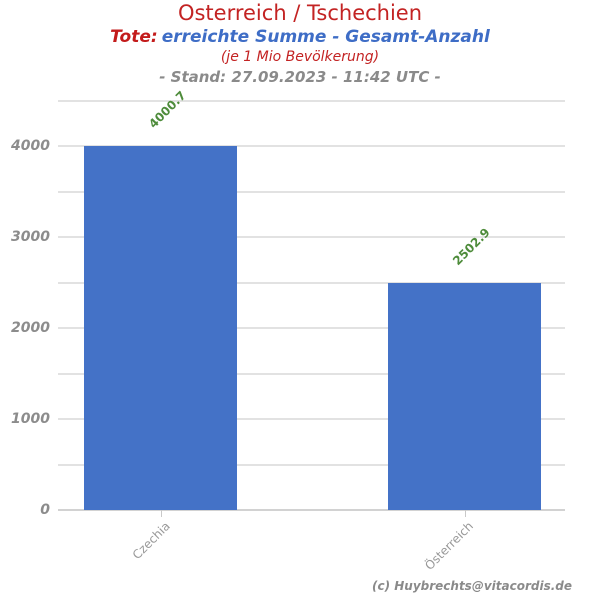 Image resolution: width=600 pixels, height=600 pixels. I want to click on y-tick-label-0: 0, so click(45, 510).